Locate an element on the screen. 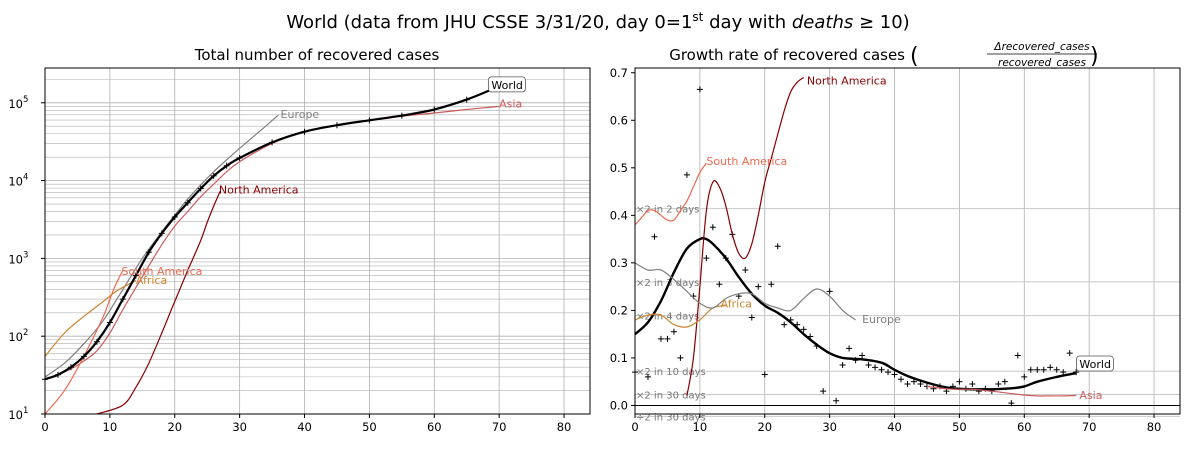 The height and width of the screenshot is (450, 1197). right-series-line-south-america is located at coordinates (670, 194).